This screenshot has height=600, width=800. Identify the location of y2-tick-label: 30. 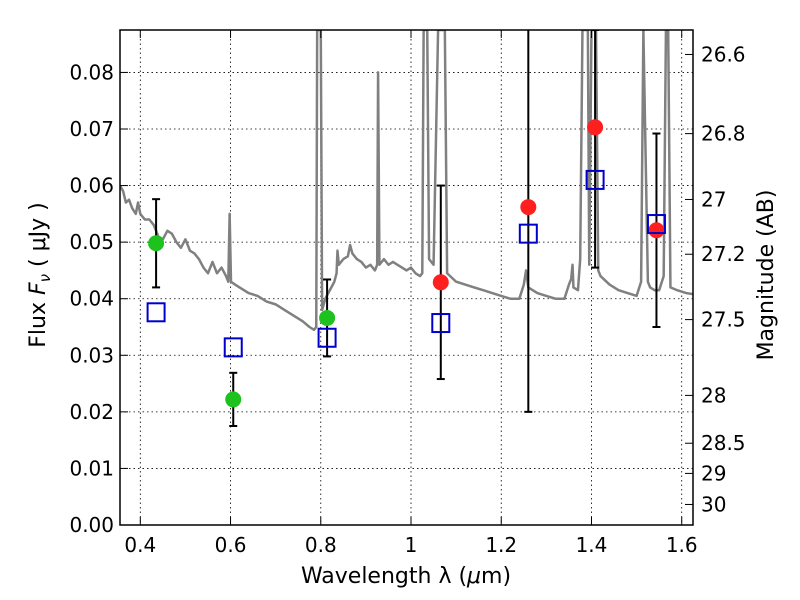
(713, 504).